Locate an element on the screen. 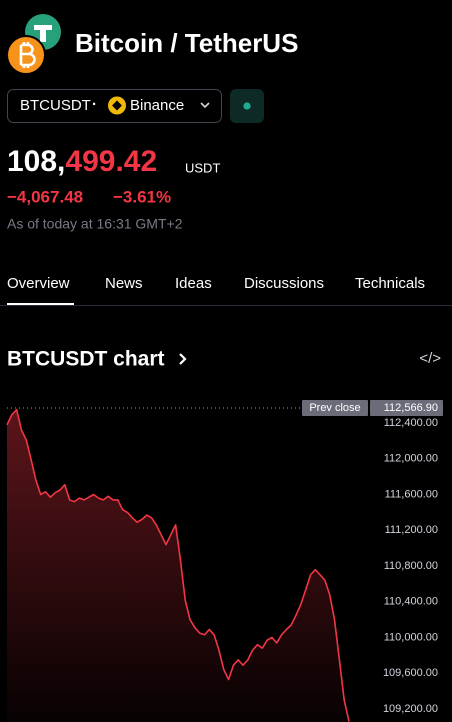 This screenshot has width=452, height=722. currency: USDT is located at coordinates (202, 167).